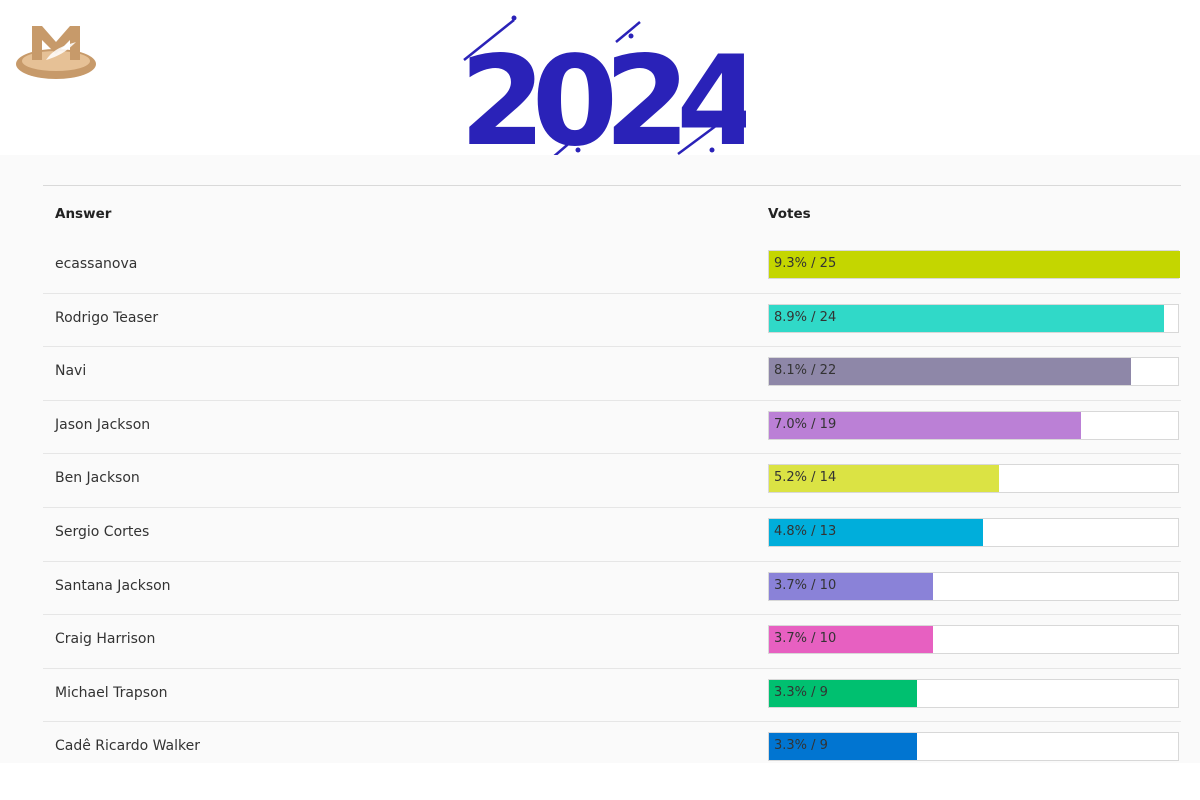  Describe the element at coordinates (71, 371) in the screenshot. I see `answer-label: Navi` at that location.